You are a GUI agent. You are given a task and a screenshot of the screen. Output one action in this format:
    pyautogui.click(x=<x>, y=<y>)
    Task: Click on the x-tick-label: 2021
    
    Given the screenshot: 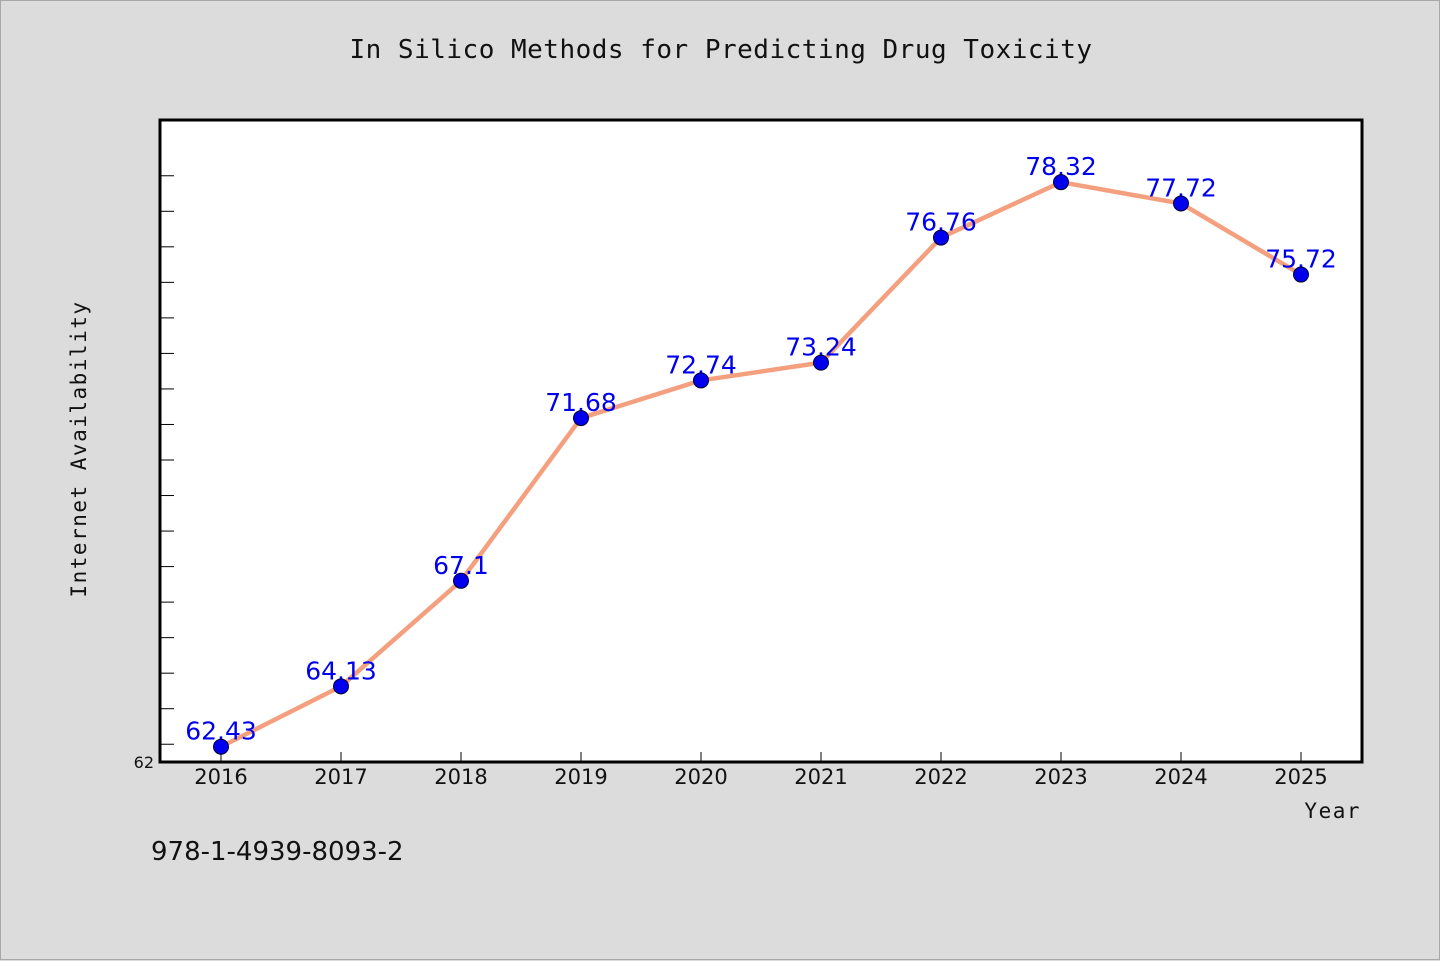 What is the action you would take?
    pyautogui.click(x=820, y=777)
    